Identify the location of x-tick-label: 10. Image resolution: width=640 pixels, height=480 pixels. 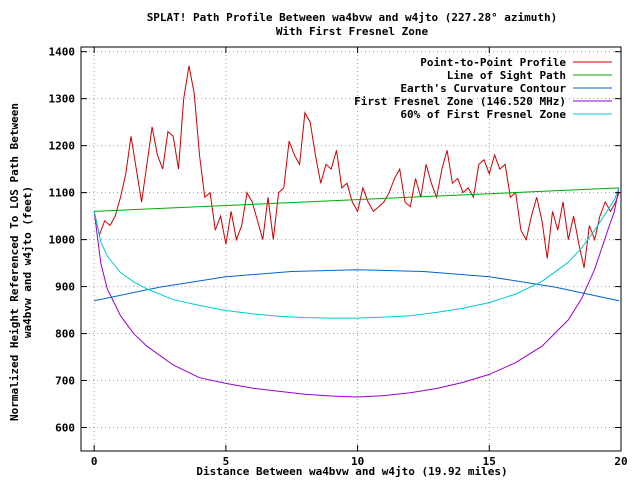
(357, 461).